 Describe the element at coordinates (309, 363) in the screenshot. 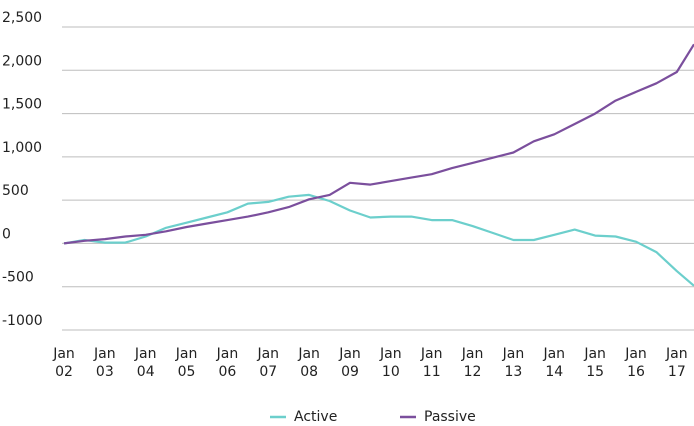

I see `x-tick-label: Jan 08` at that location.